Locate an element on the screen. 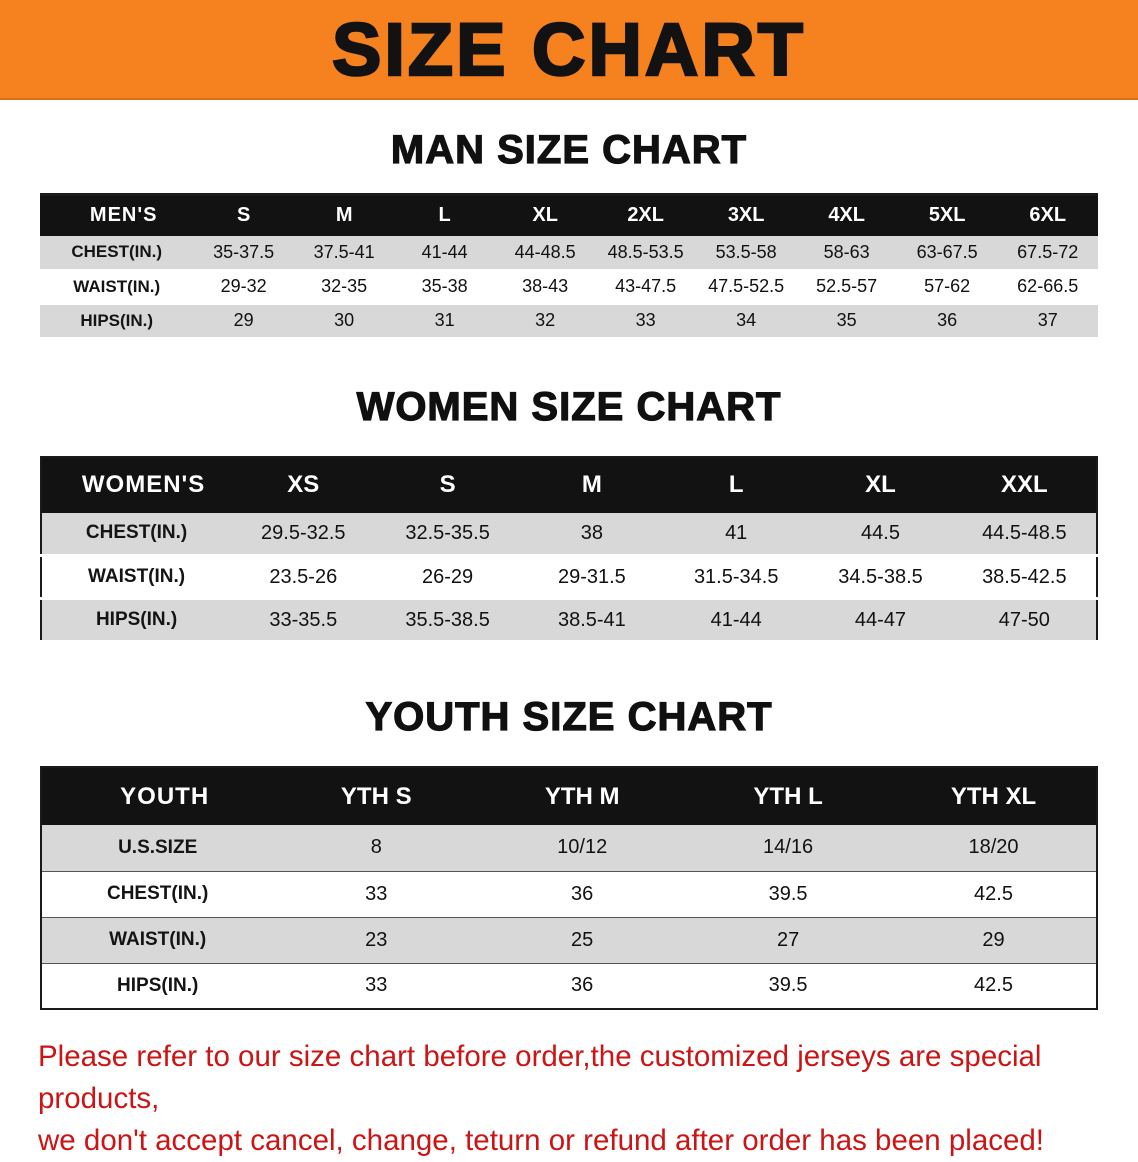 The width and height of the screenshot is (1138, 1162). column-header-yth-l: YTH L is located at coordinates (788, 796).